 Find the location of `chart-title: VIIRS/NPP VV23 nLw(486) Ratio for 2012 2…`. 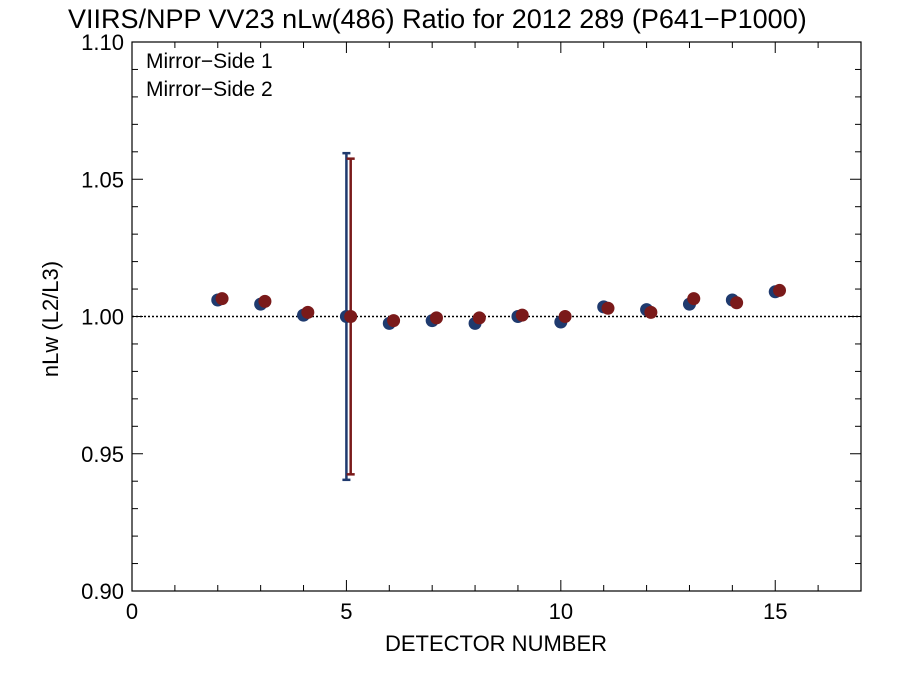

chart-title: VIIRS/NPP VV23 nLw(486) Ratio for 2012 2… is located at coordinates (437, 19).